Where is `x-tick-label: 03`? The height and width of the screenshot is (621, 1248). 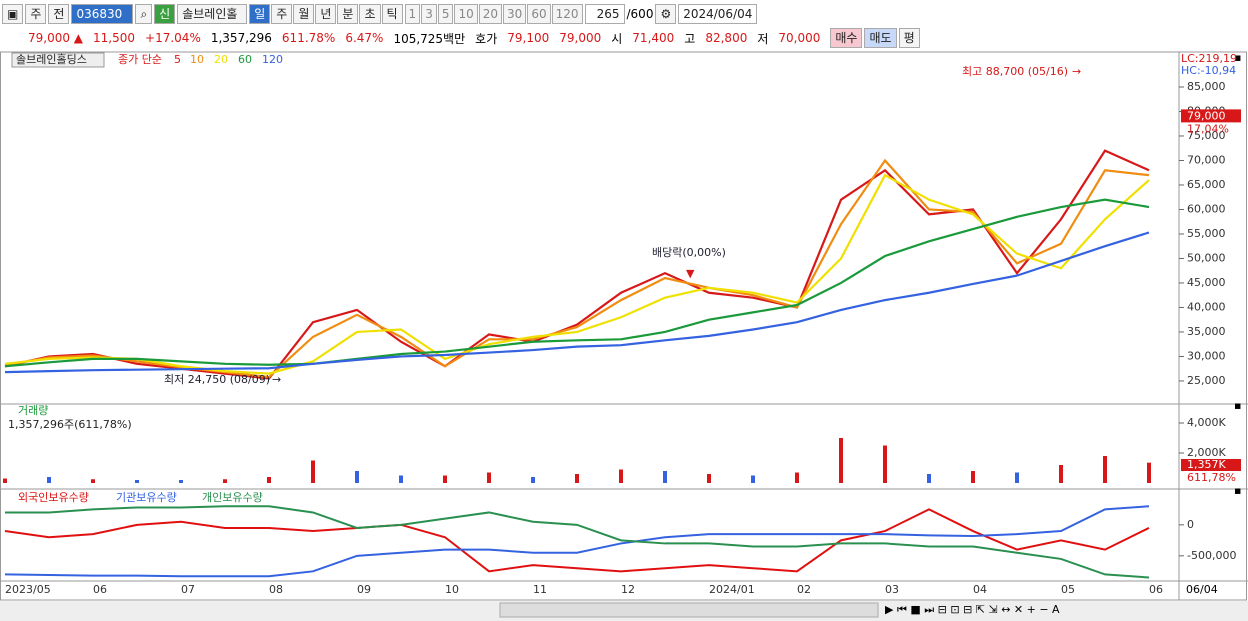
x-tick-label: 03 is located at coordinates (892, 589).